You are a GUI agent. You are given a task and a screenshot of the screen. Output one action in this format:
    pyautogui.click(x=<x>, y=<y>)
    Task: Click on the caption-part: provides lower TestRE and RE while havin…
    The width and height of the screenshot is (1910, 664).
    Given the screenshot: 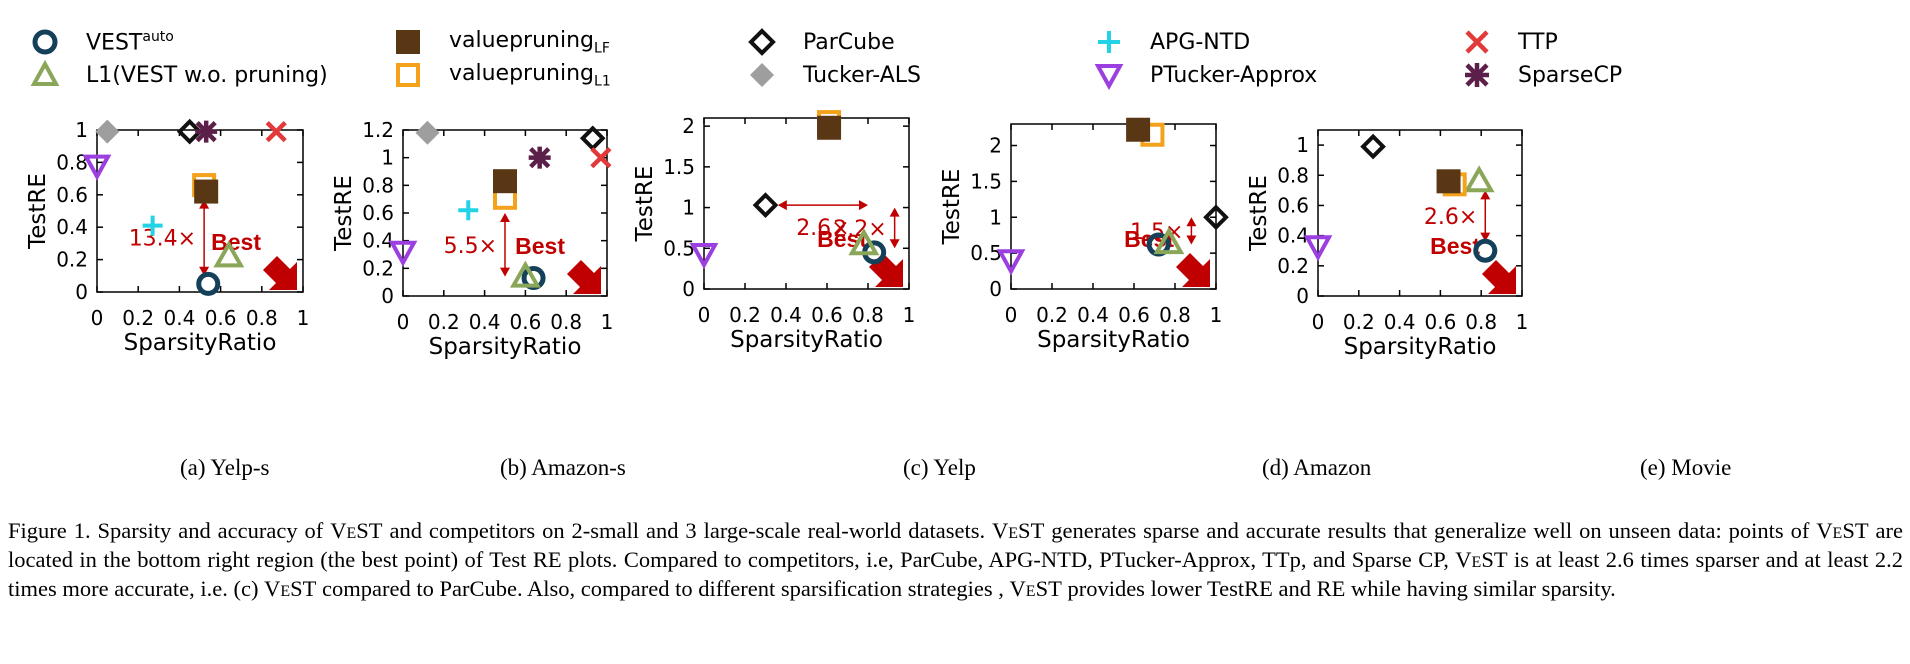 What is the action you would take?
    pyautogui.click(x=1338, y=588)
    